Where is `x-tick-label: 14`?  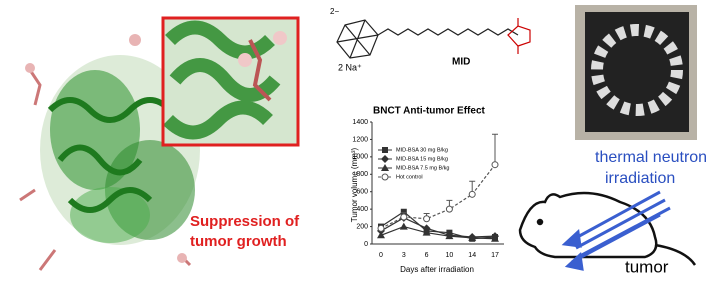
x-tick-label: 14 is located at coordinates (472, 255).